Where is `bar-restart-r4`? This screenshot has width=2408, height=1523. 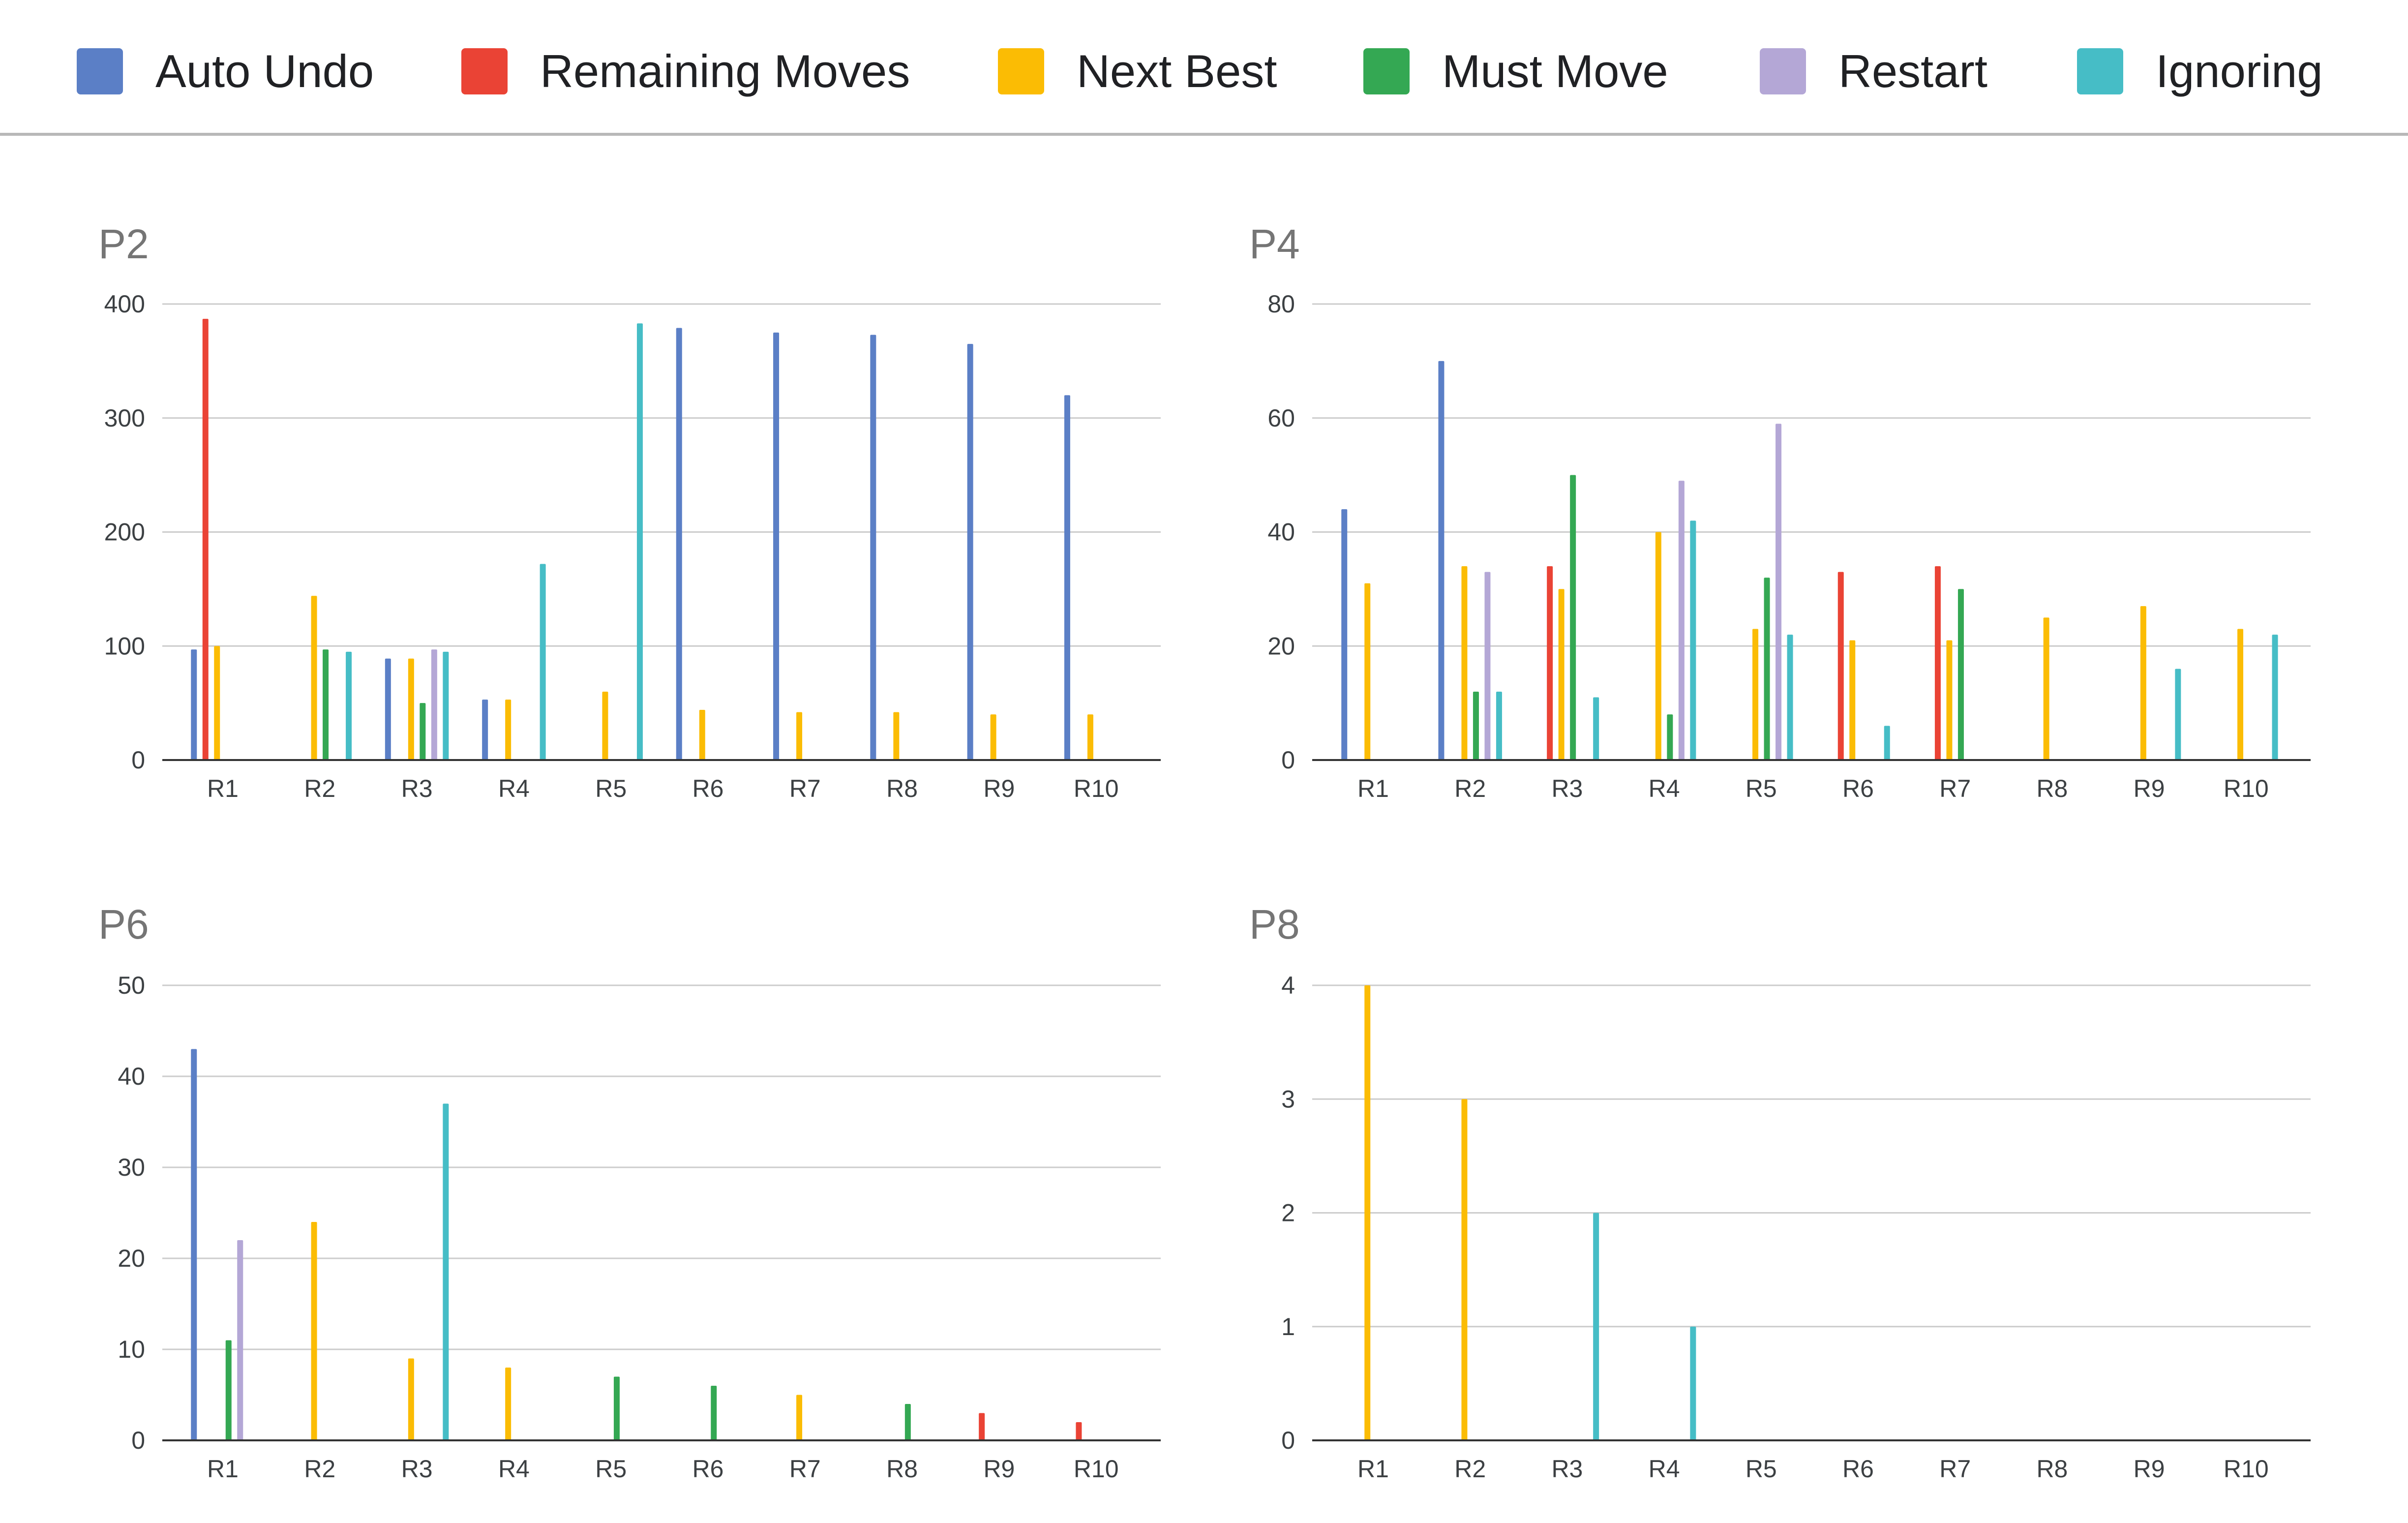 bar-restart-r4 is located at coordinates (1681, 620).